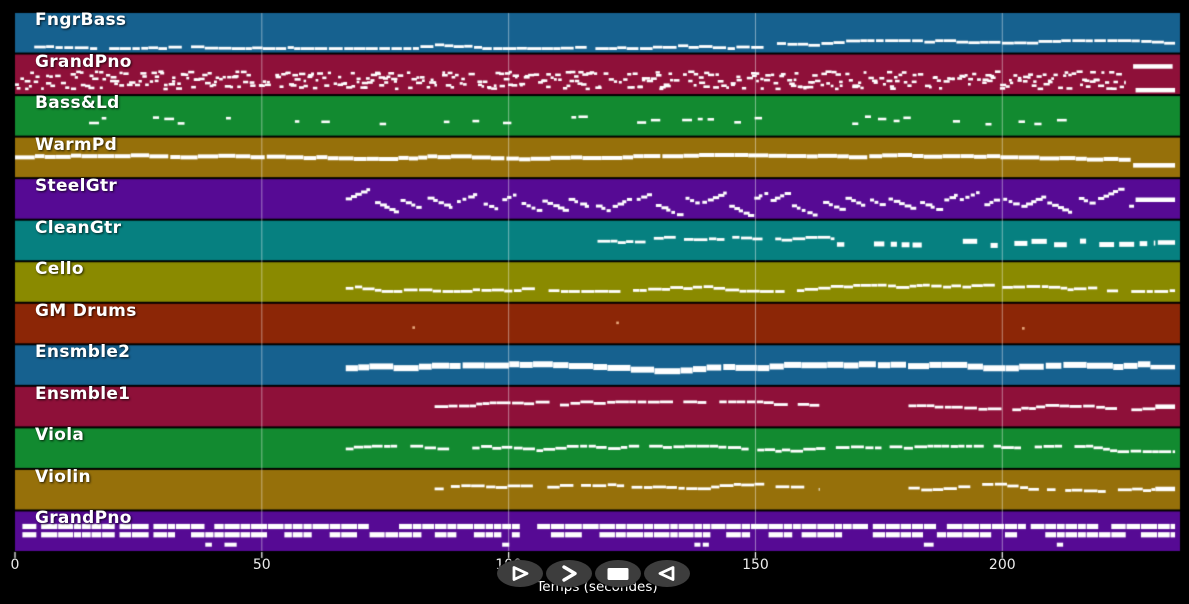 This screenshot has height=604, width=1189. I want to click on rewind-icon, so click(666, 573).